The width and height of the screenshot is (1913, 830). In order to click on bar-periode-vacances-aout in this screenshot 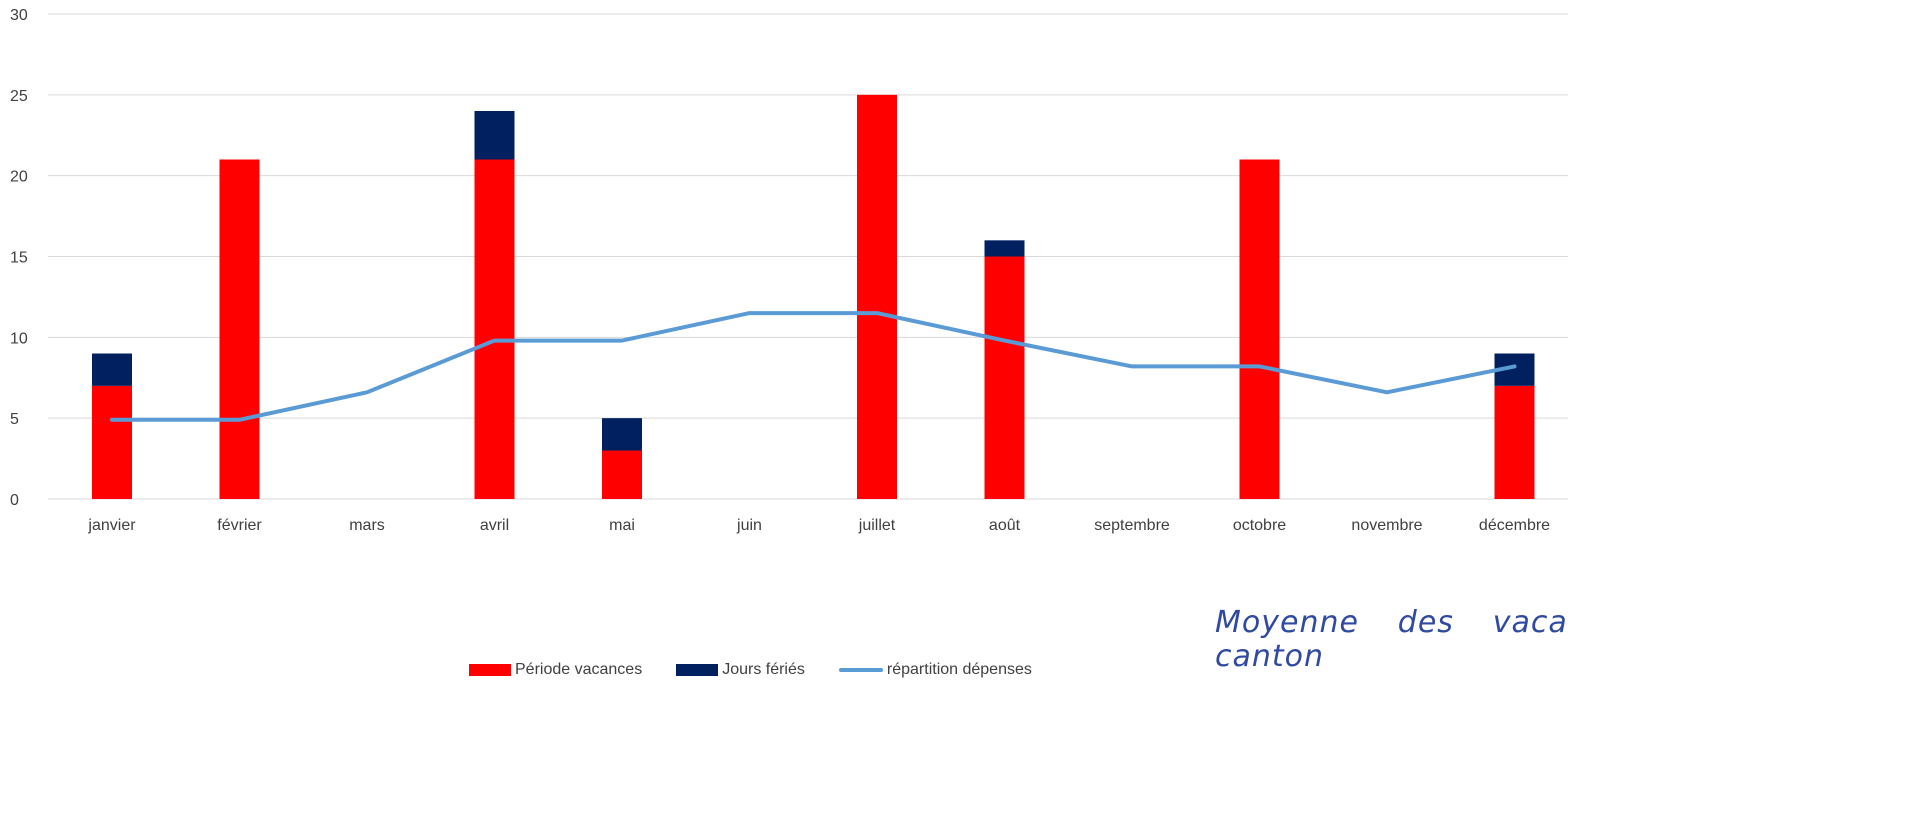, I will do `click(1004, 377)`.